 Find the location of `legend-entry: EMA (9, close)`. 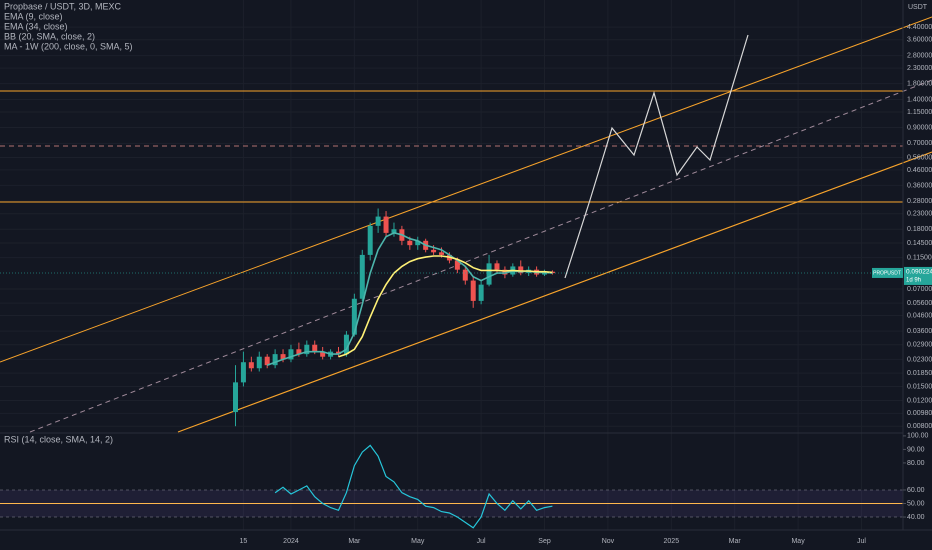

legend-entry: EMA (9, close) is located at coordinates (33, 16).